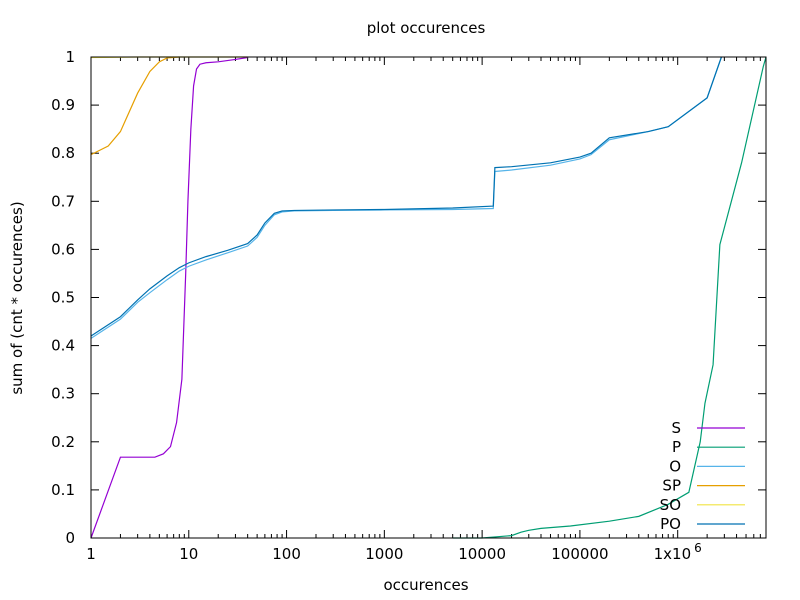 The image size is (800, 600). Describe the element at coordinates (135, 106) in the screenshot. I see `series-line-sp` at that location.